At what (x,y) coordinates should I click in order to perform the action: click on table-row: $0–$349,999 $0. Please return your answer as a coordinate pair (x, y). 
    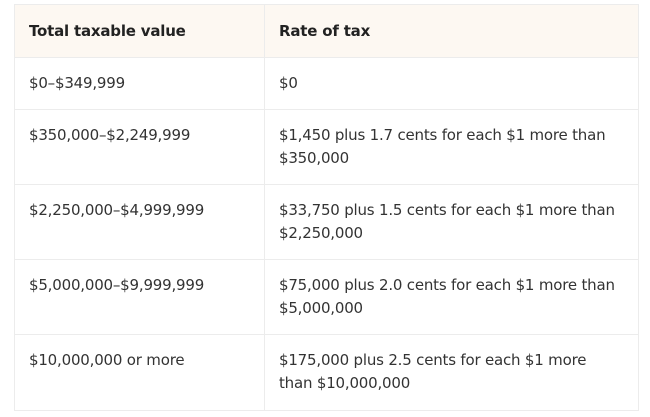
    Looking at the image, I should click on (326, 83).